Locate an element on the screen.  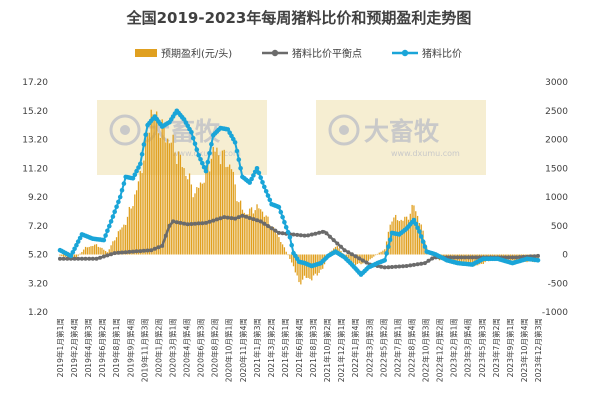
y-axis-left: 1.20 3.20 5.20 7.20 9.20 11.20 13.20 15.20 17.20 is located at coordinates (35, 198).